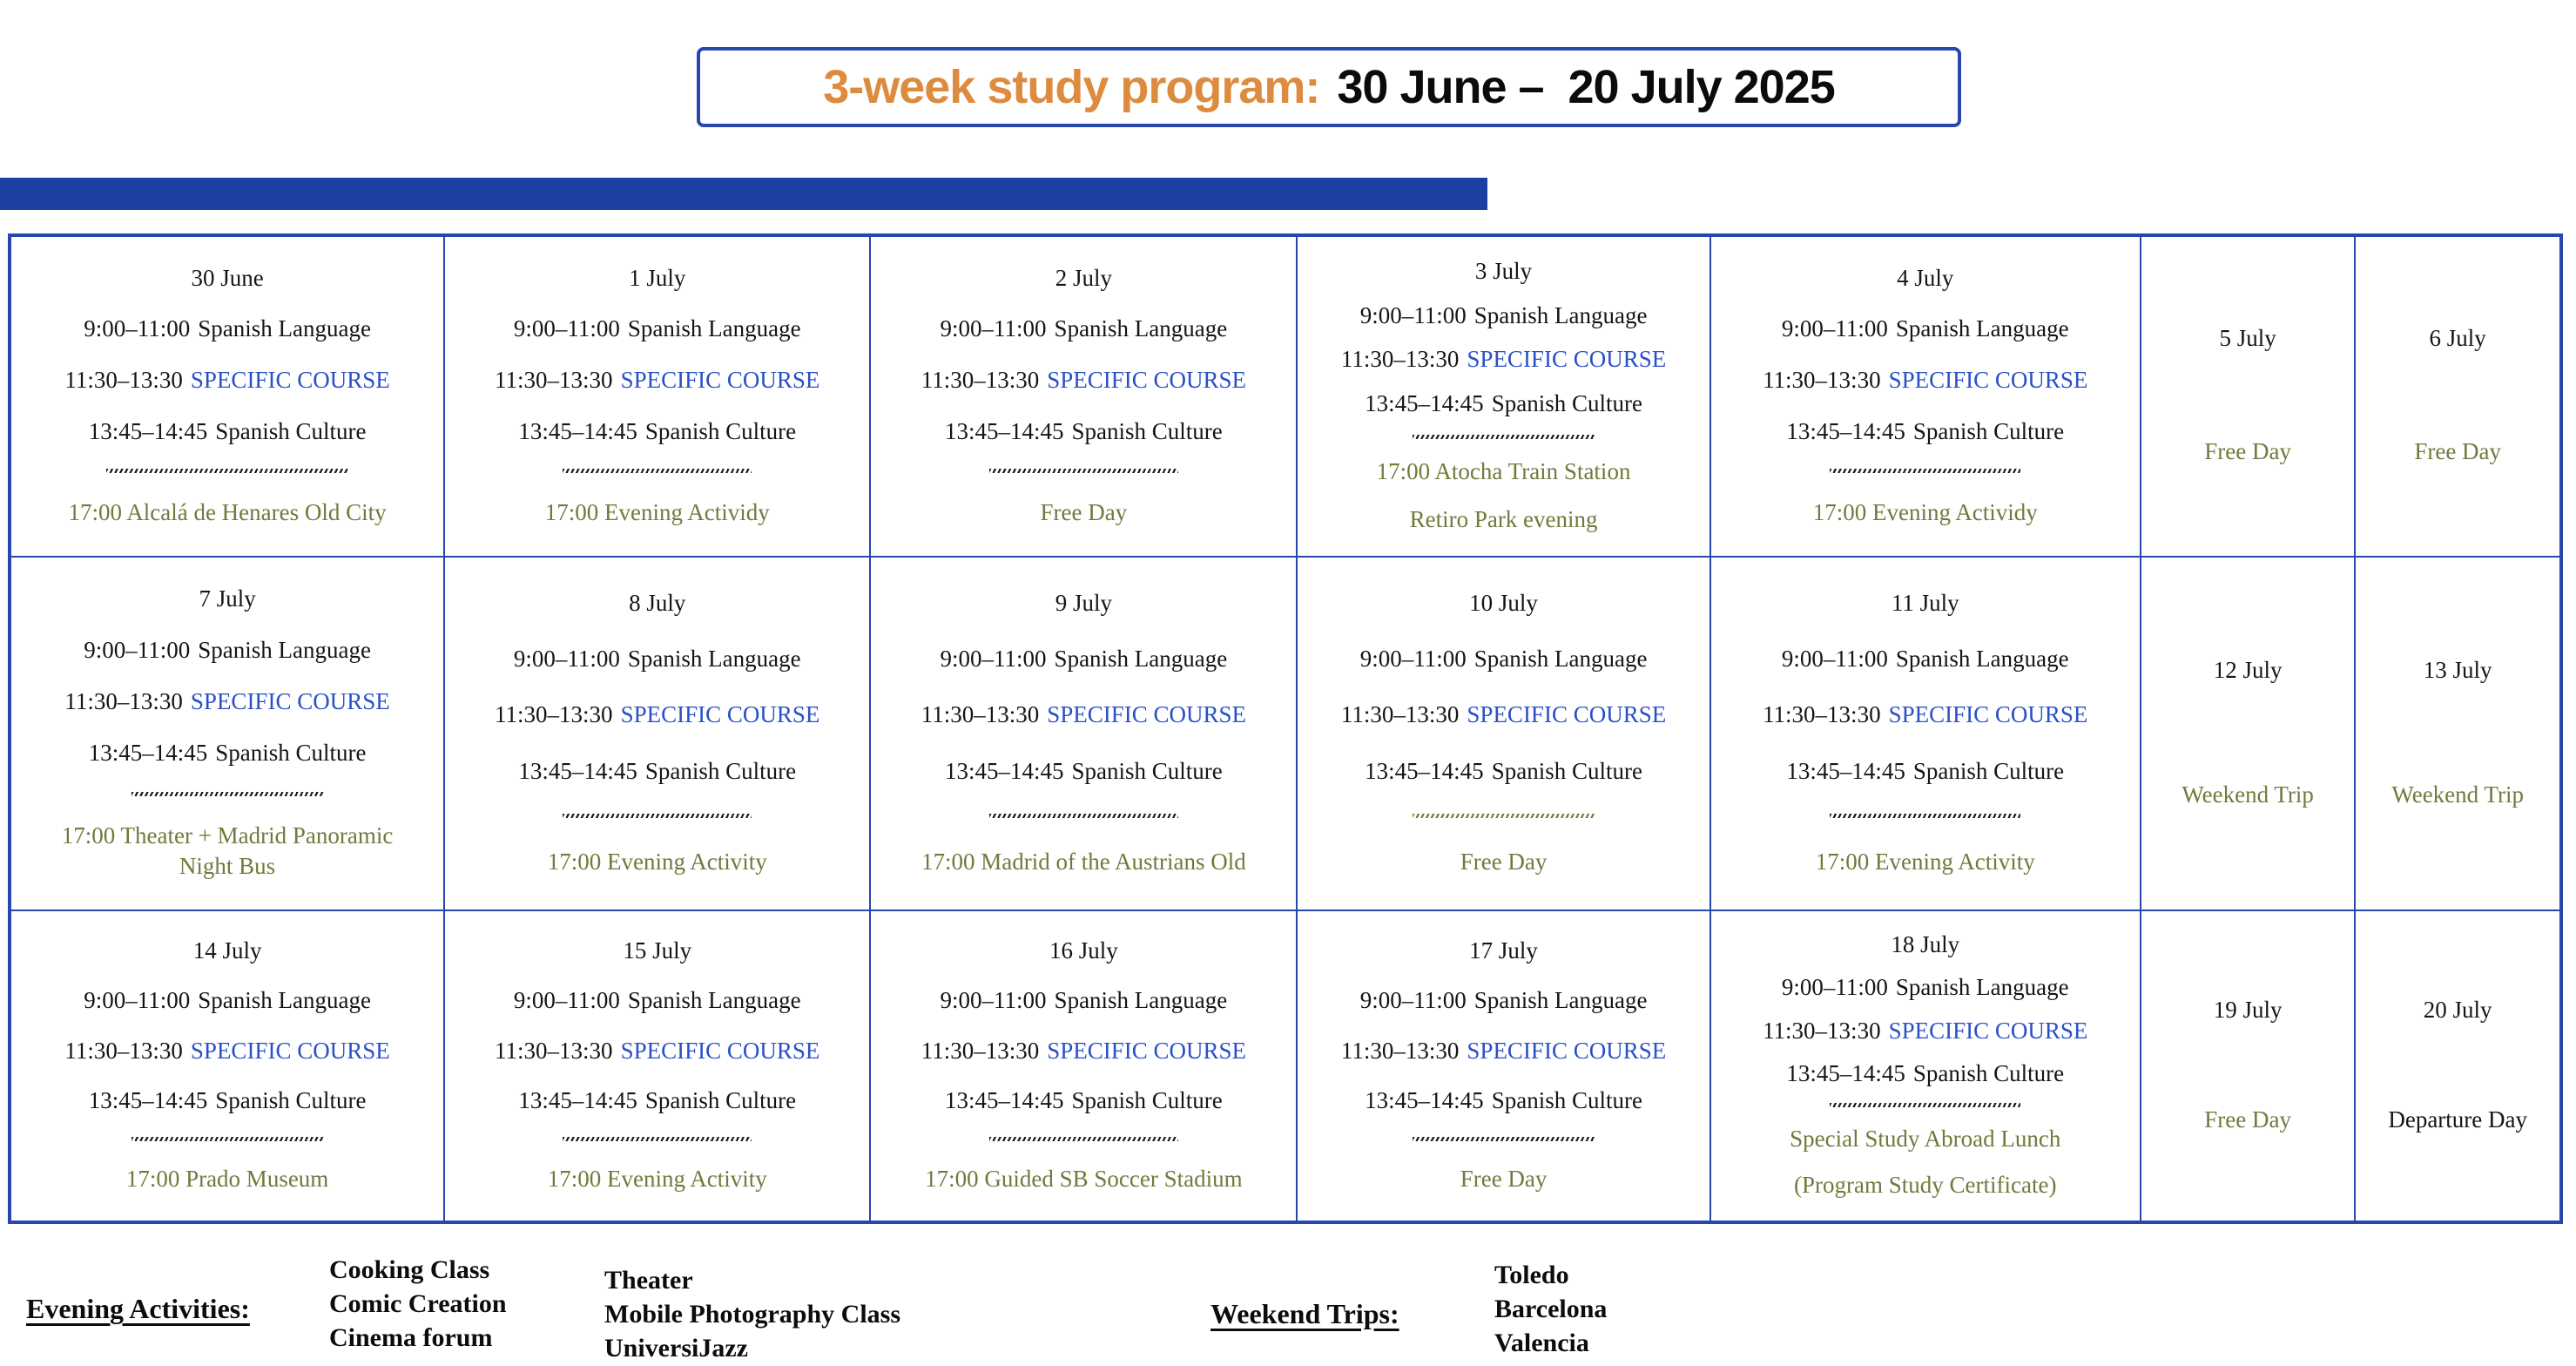  I want to click on evening-activities-list-1: Cooking Class Comic Creation Cinema forum, so click(418, 1304).